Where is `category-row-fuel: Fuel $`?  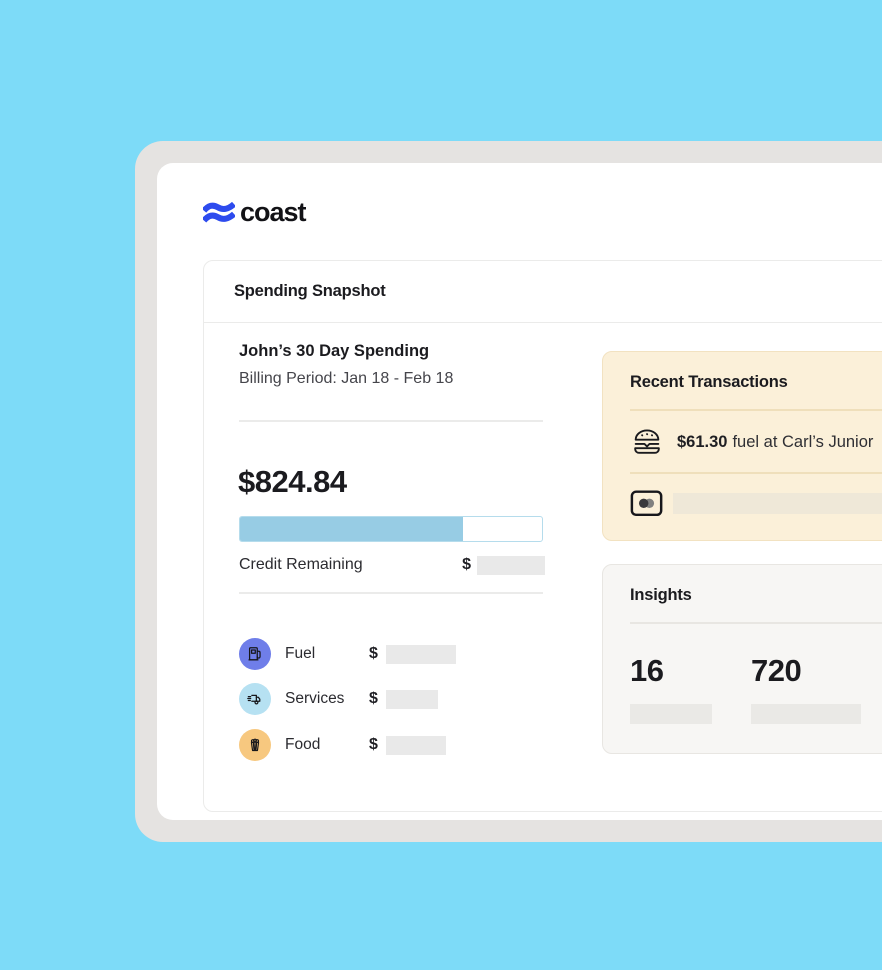
category-row-fuel: Fuel $ is located at coordinates (392, 654).